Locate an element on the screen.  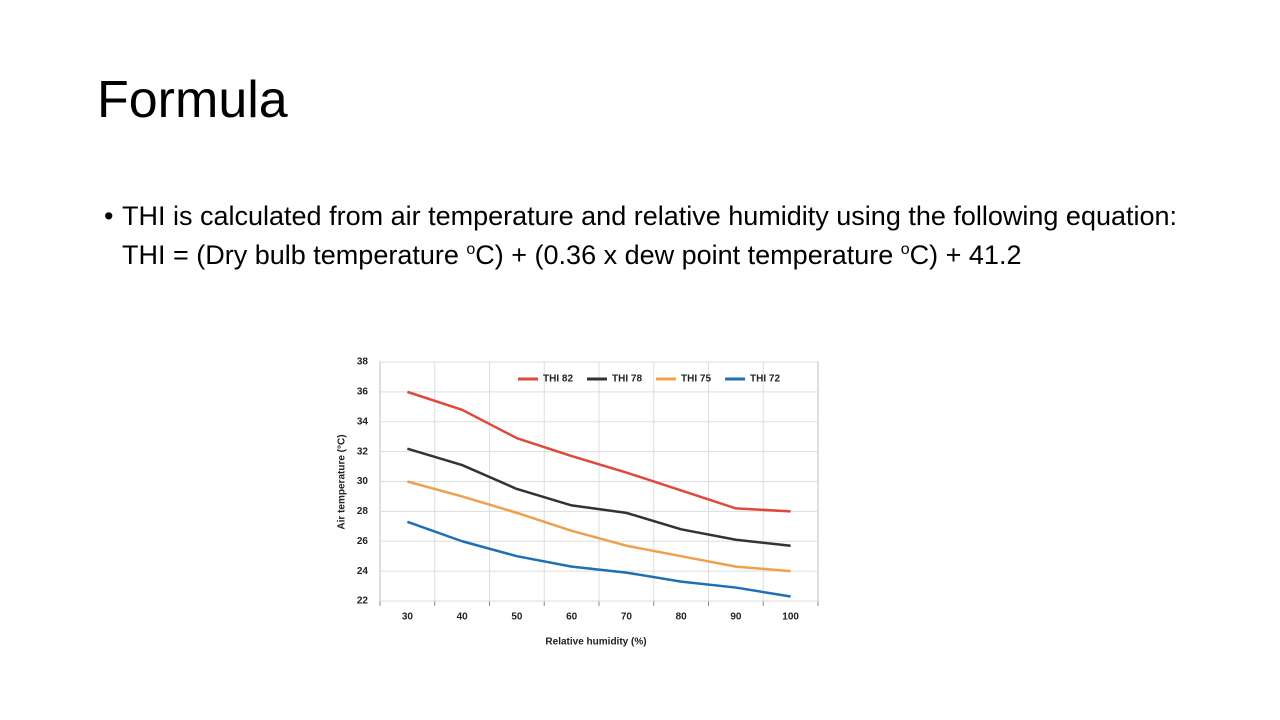
y-tick-label: 28 is located at coordinates (363, 511).